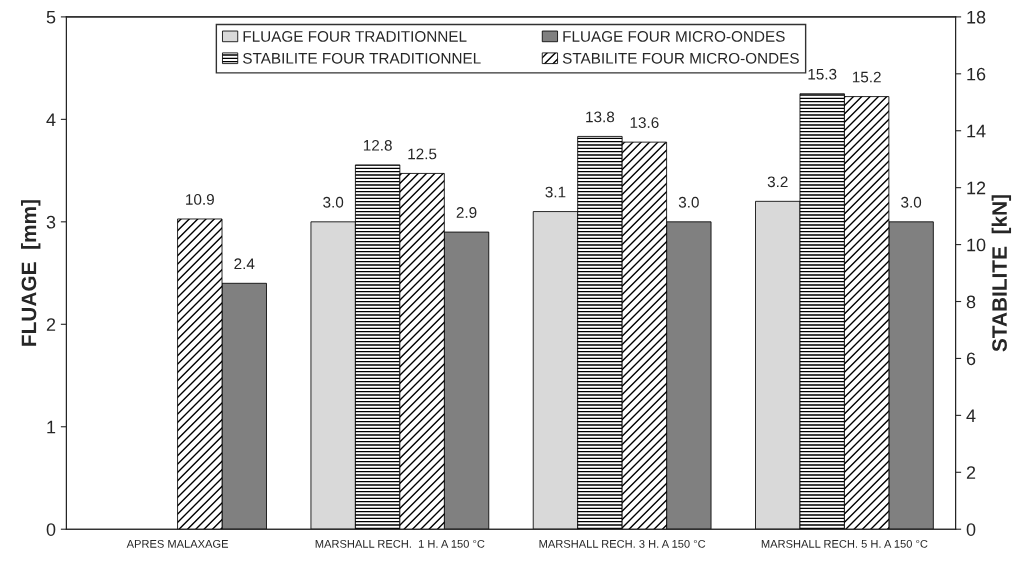 The height and width of the screenshot is (563, 1022). I want to click on y2-tick-label: 14, so click(976, 131).